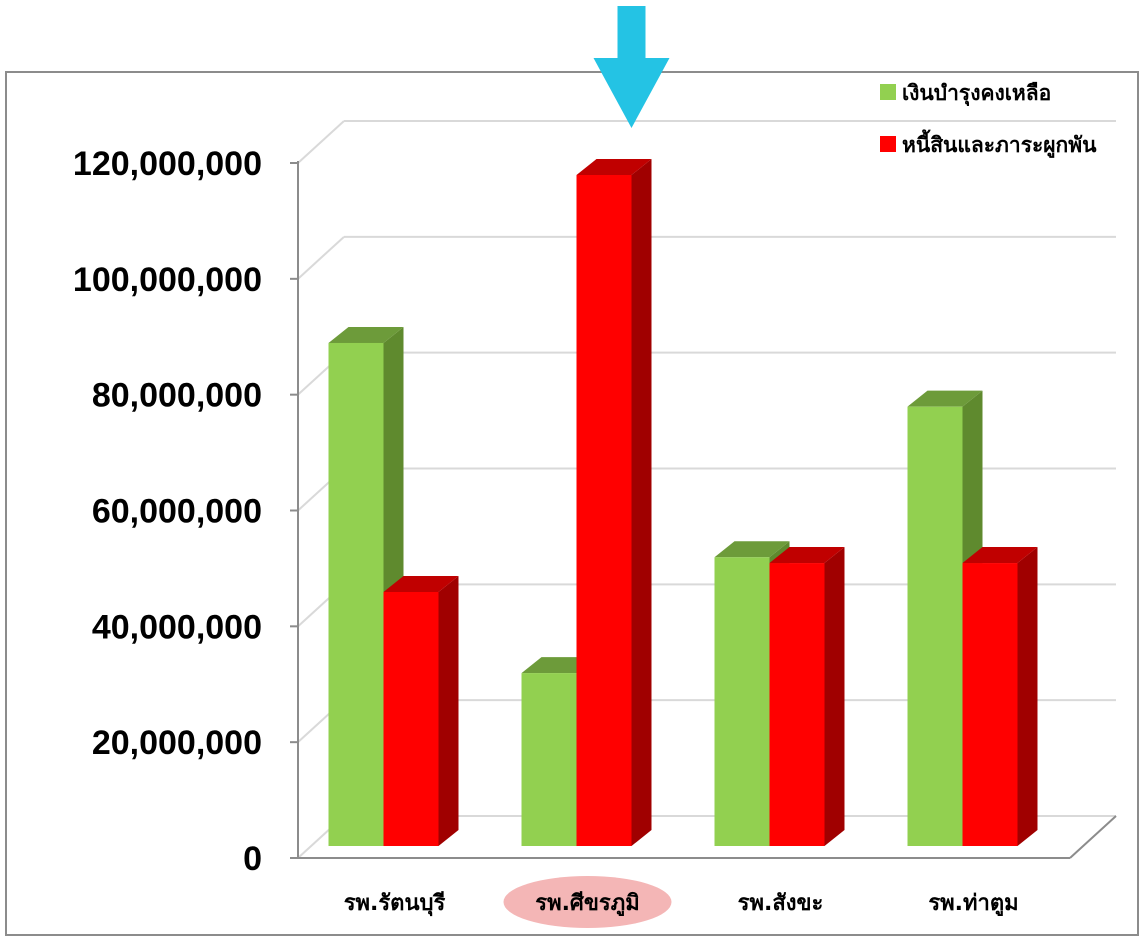 This screenshot has width=1145, height=939. I want to click on legend: เงินบำรุงคงเหลือหนี้สินและภาระผูกพัน, so click(988, 120).